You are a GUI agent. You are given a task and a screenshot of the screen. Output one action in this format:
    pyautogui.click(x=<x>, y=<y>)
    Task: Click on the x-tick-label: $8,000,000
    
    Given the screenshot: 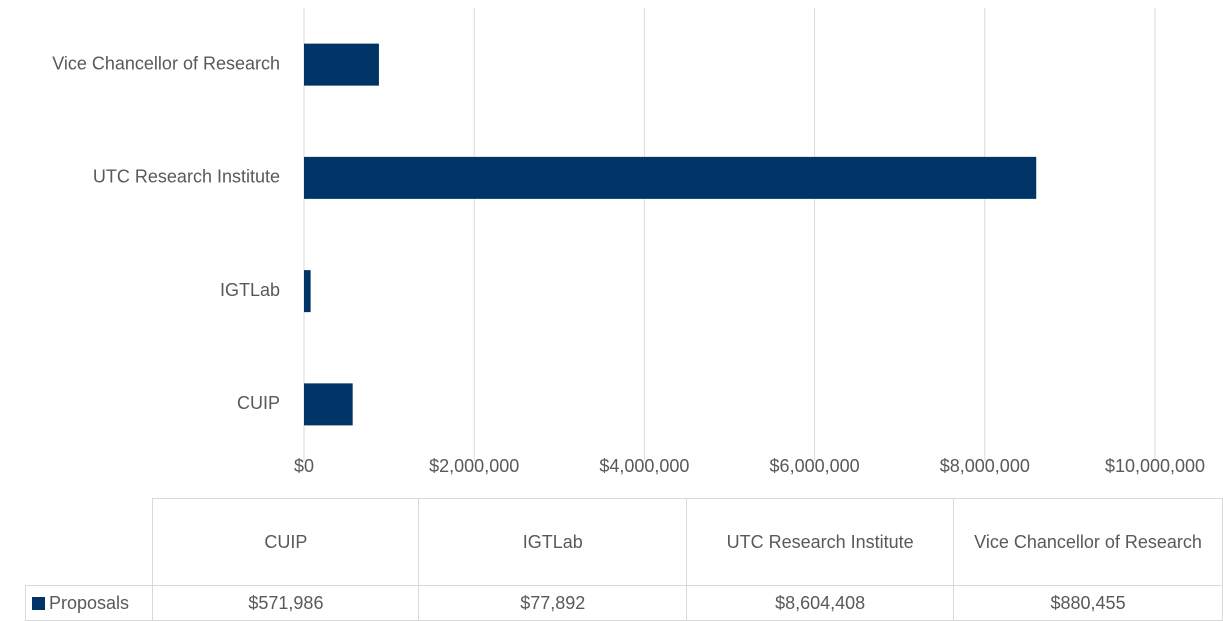 What is the action you would take?
    pyautogui.click(x=985, y=466)
    